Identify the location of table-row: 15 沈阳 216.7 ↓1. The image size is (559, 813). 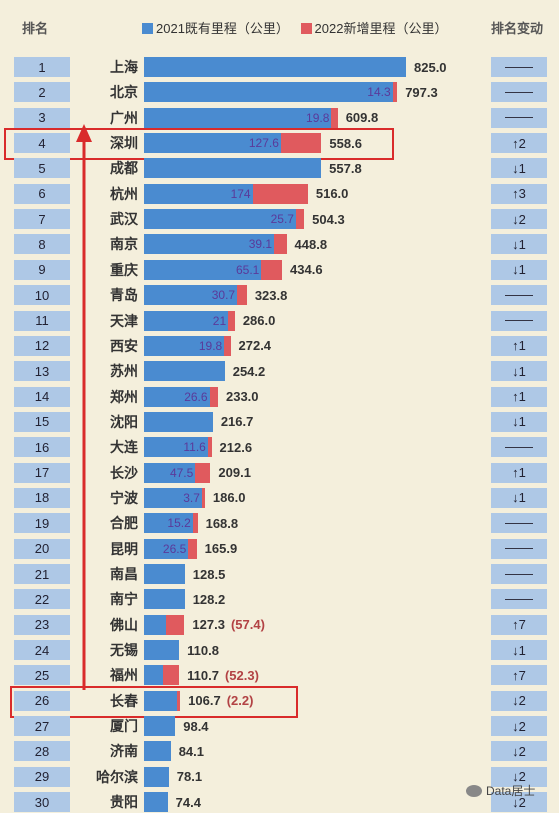
(279, 422).